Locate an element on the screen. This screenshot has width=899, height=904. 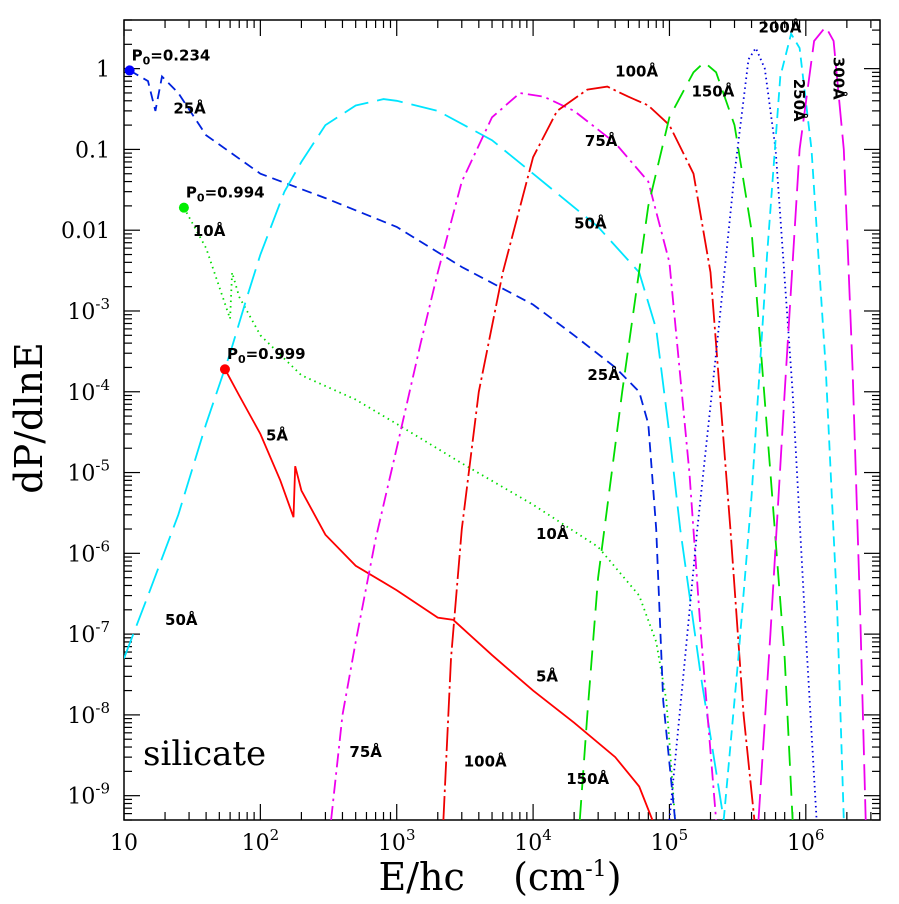
y-tick-label: 1 is located at coordinates (103, 70).